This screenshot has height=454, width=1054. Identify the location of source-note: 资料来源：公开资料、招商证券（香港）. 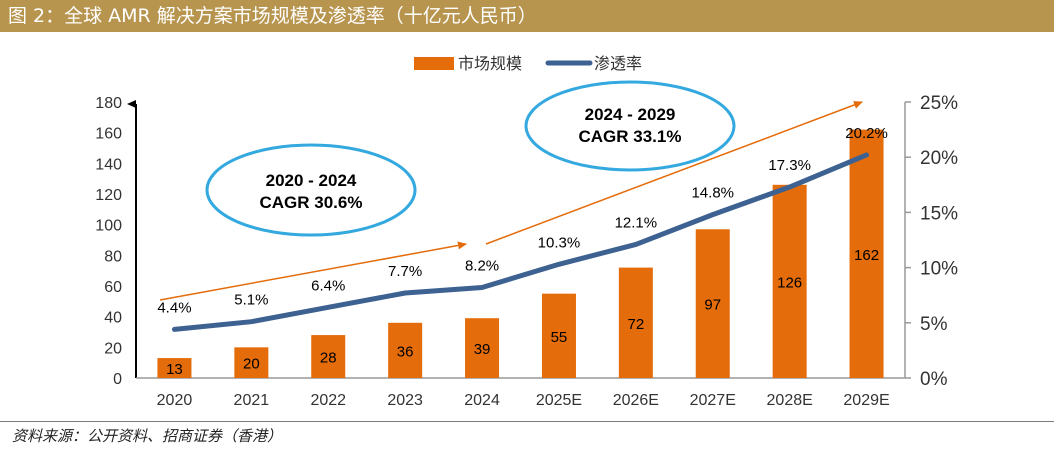
(147, 436).